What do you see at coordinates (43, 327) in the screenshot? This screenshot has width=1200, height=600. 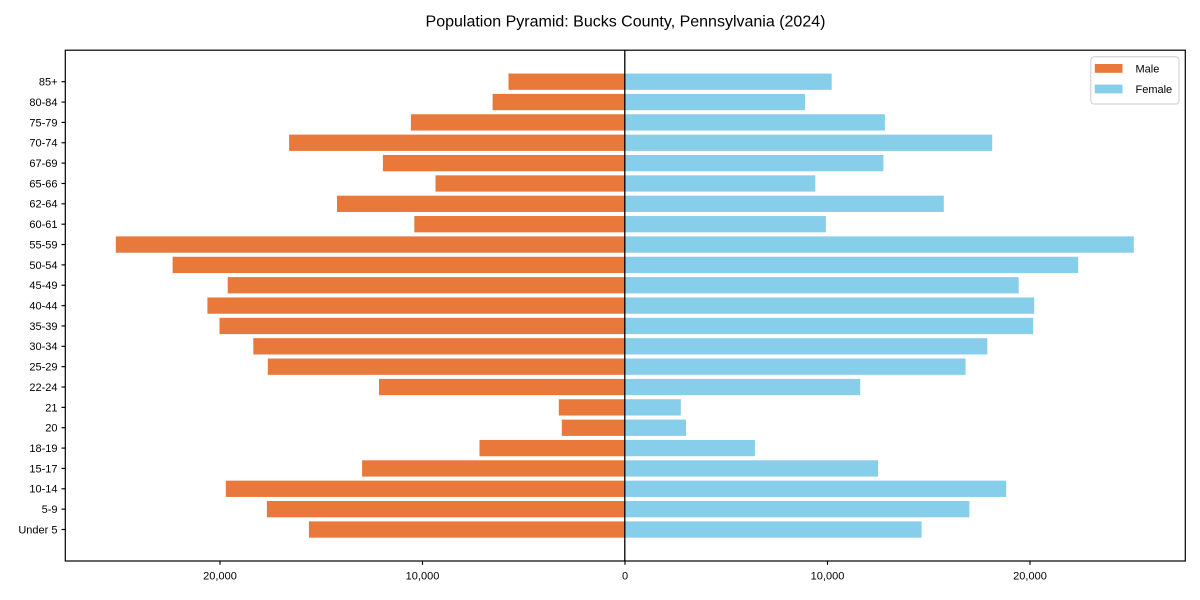 I see `svg-text: 35-39` at bounding box center [43, 327].